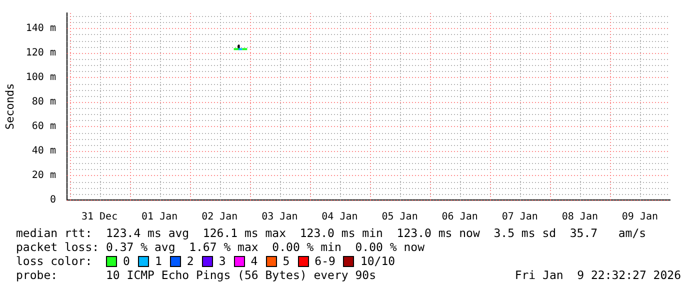 This screenshot has width=697, height=297. Describe the element at coordinates (99, 217) in the screenshot. I see `x-tick-label: 31 Dec` at that location.